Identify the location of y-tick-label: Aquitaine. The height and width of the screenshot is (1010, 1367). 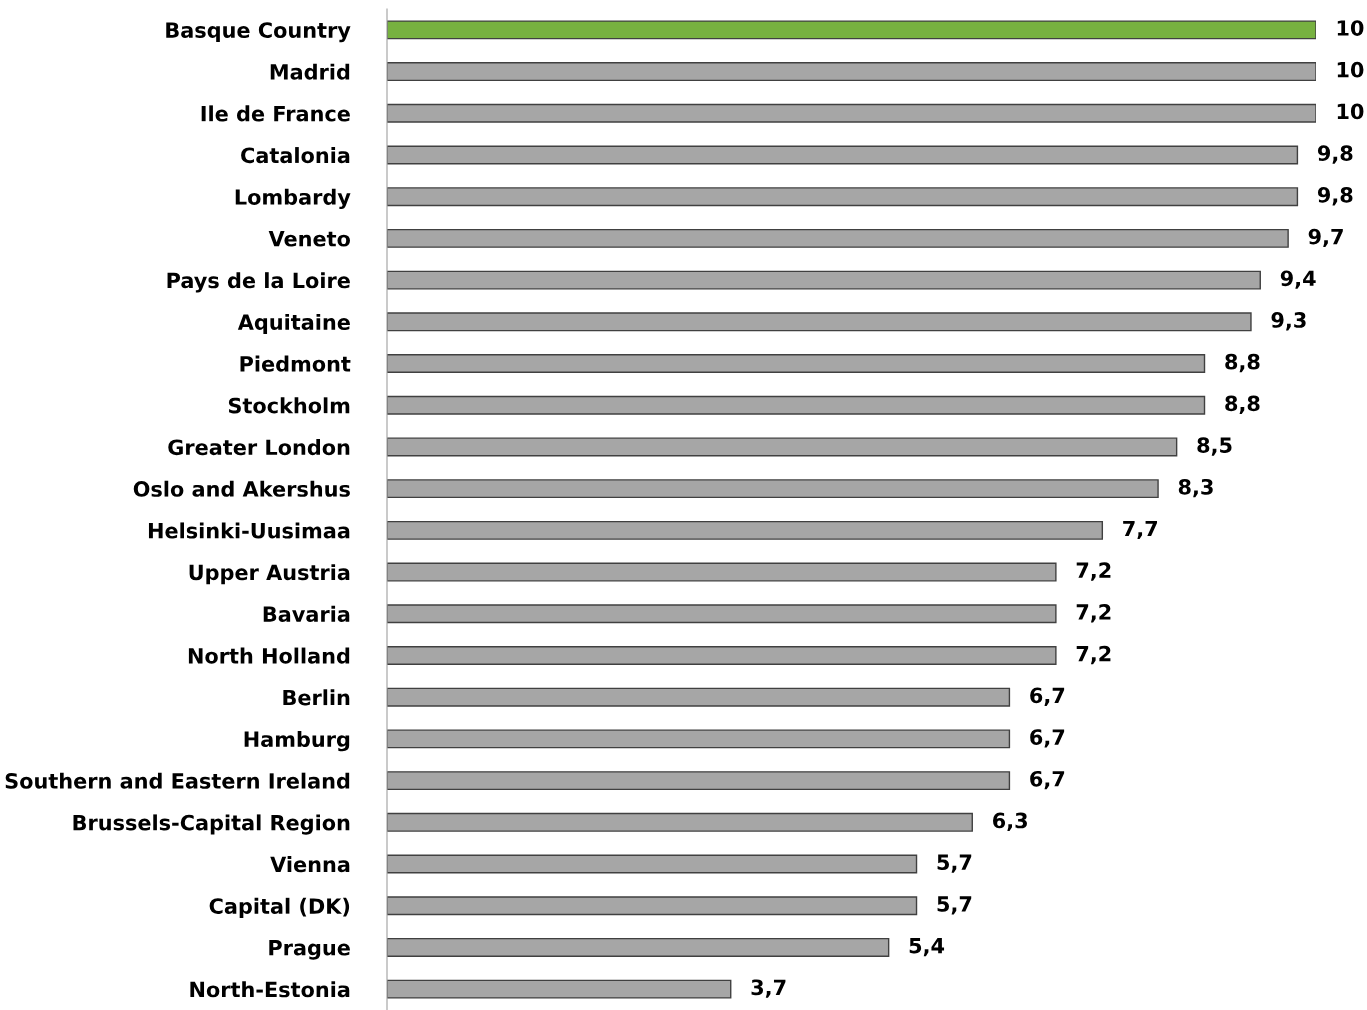
(293, 324).